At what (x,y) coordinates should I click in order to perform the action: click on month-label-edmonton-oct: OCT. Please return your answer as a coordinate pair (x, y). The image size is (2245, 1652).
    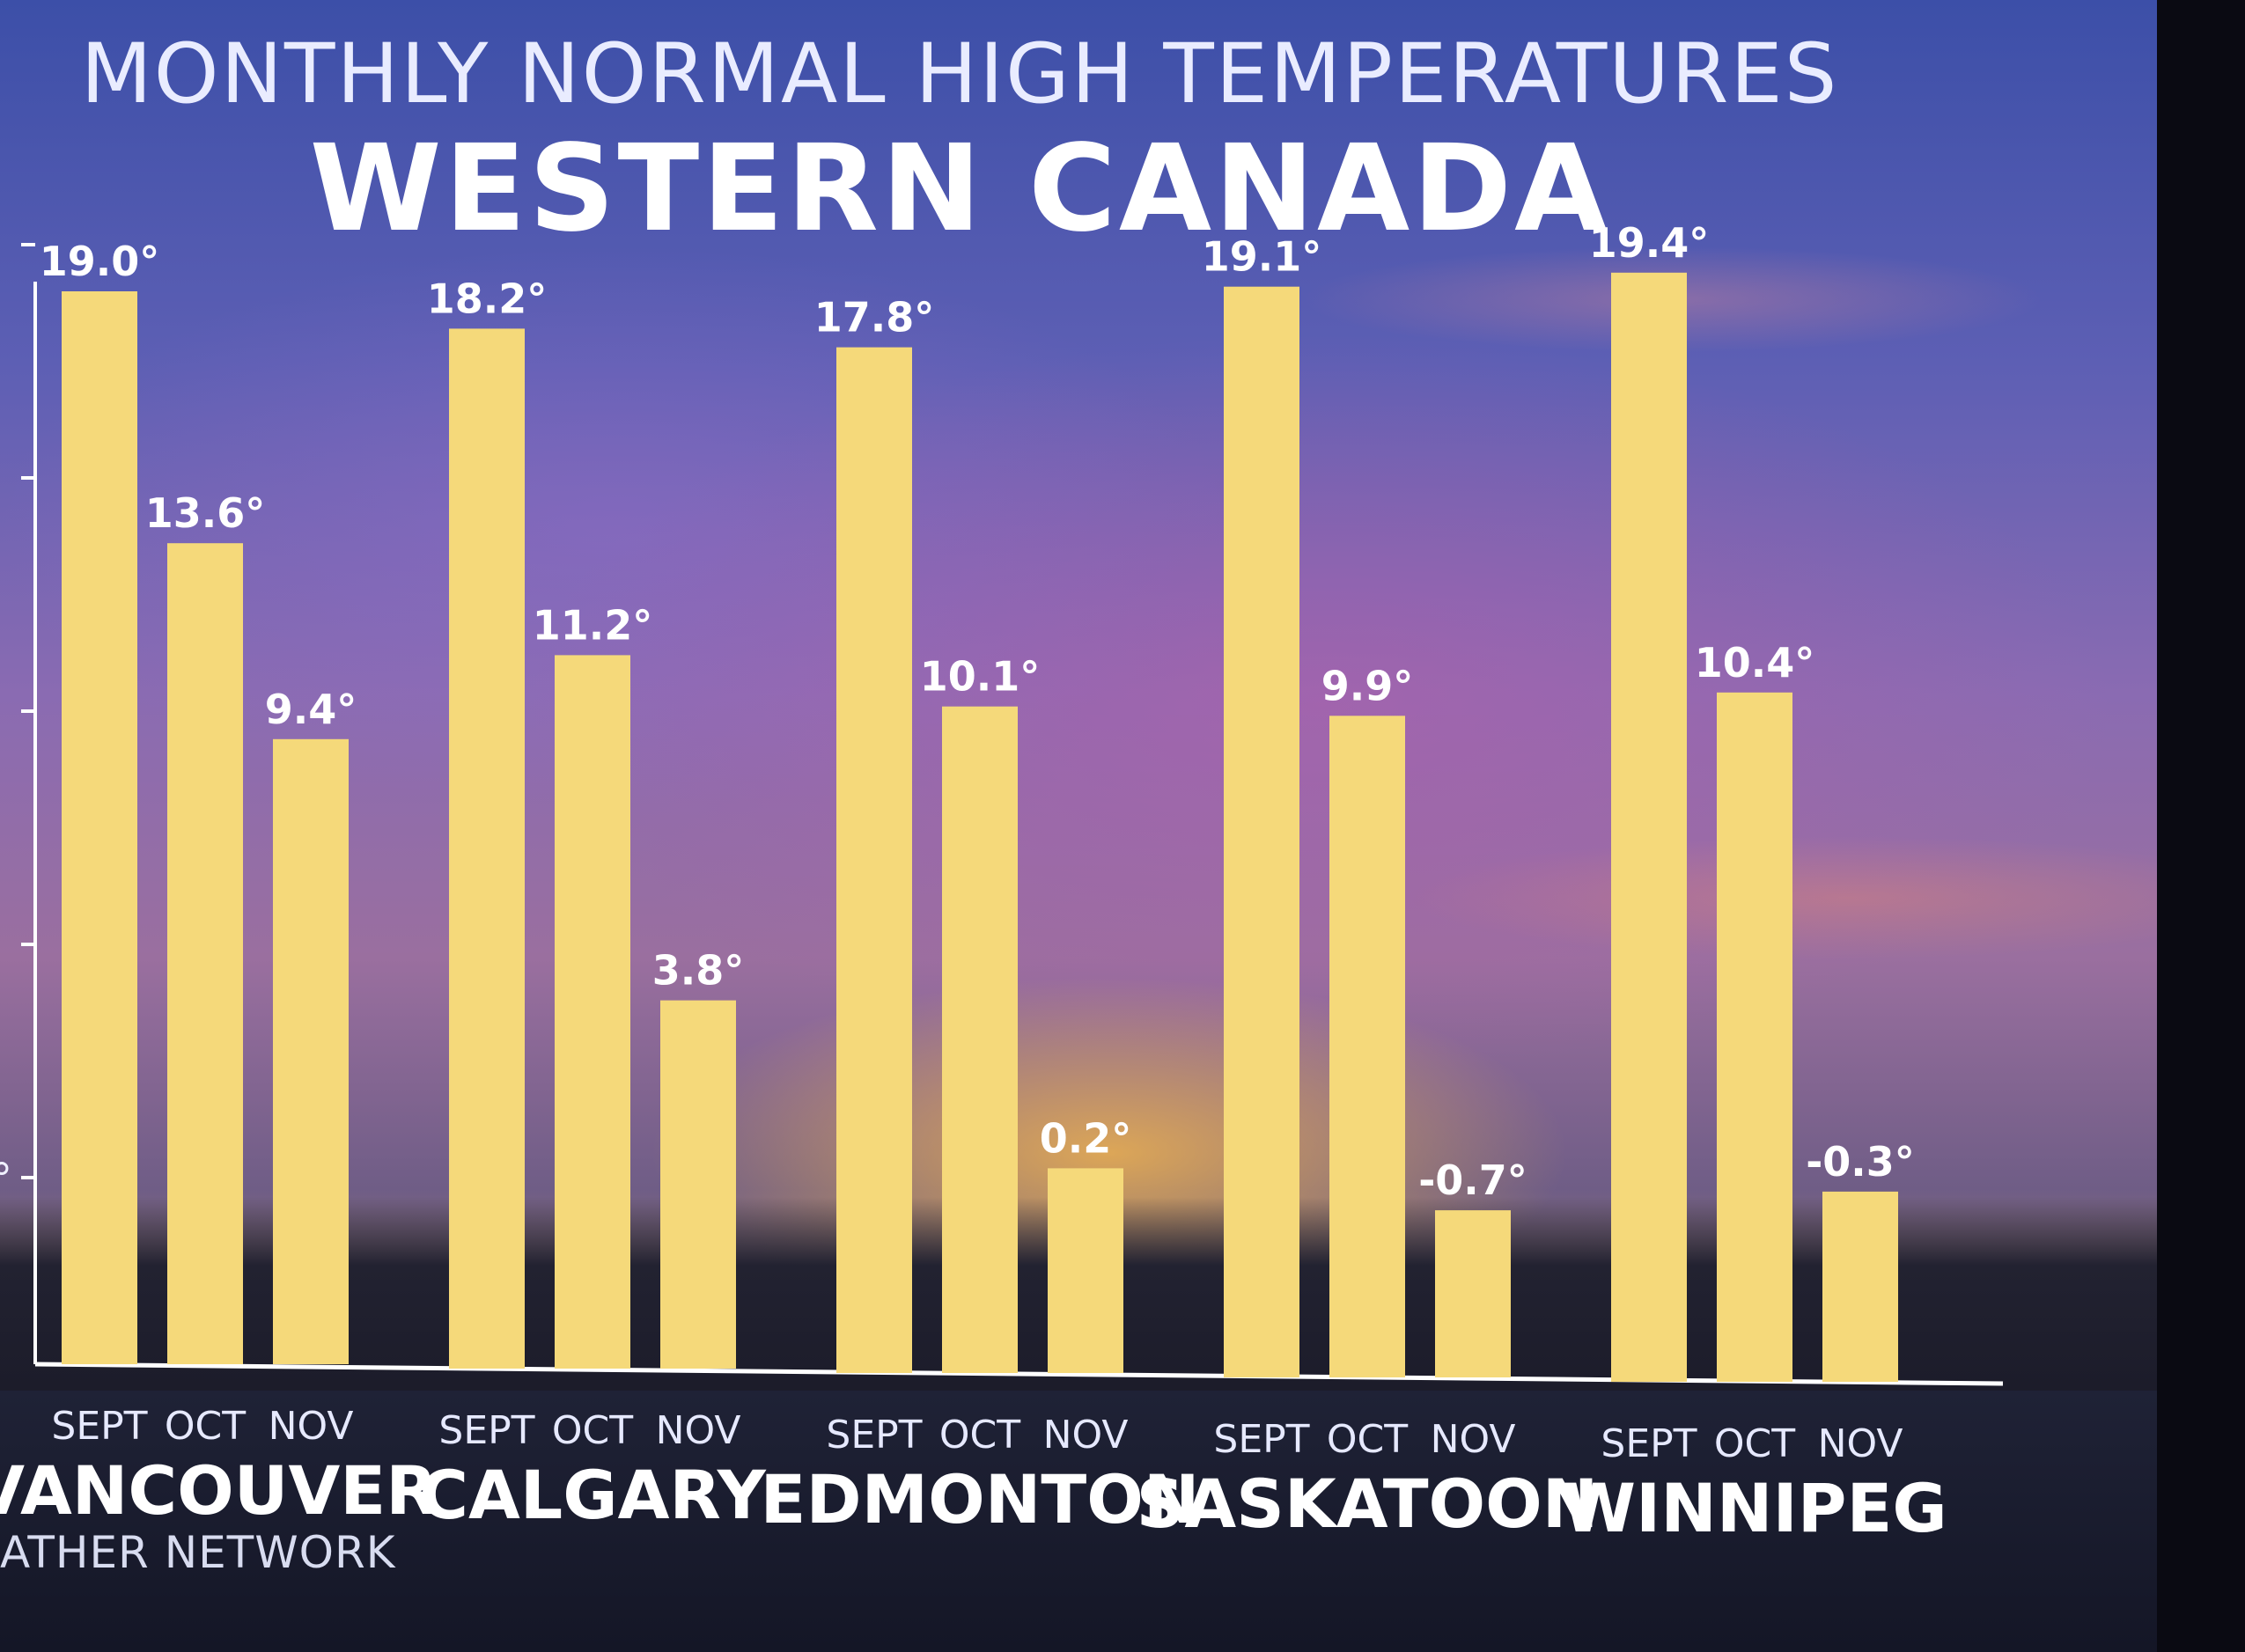
    Looking at the image, I should click on (979, 1435).